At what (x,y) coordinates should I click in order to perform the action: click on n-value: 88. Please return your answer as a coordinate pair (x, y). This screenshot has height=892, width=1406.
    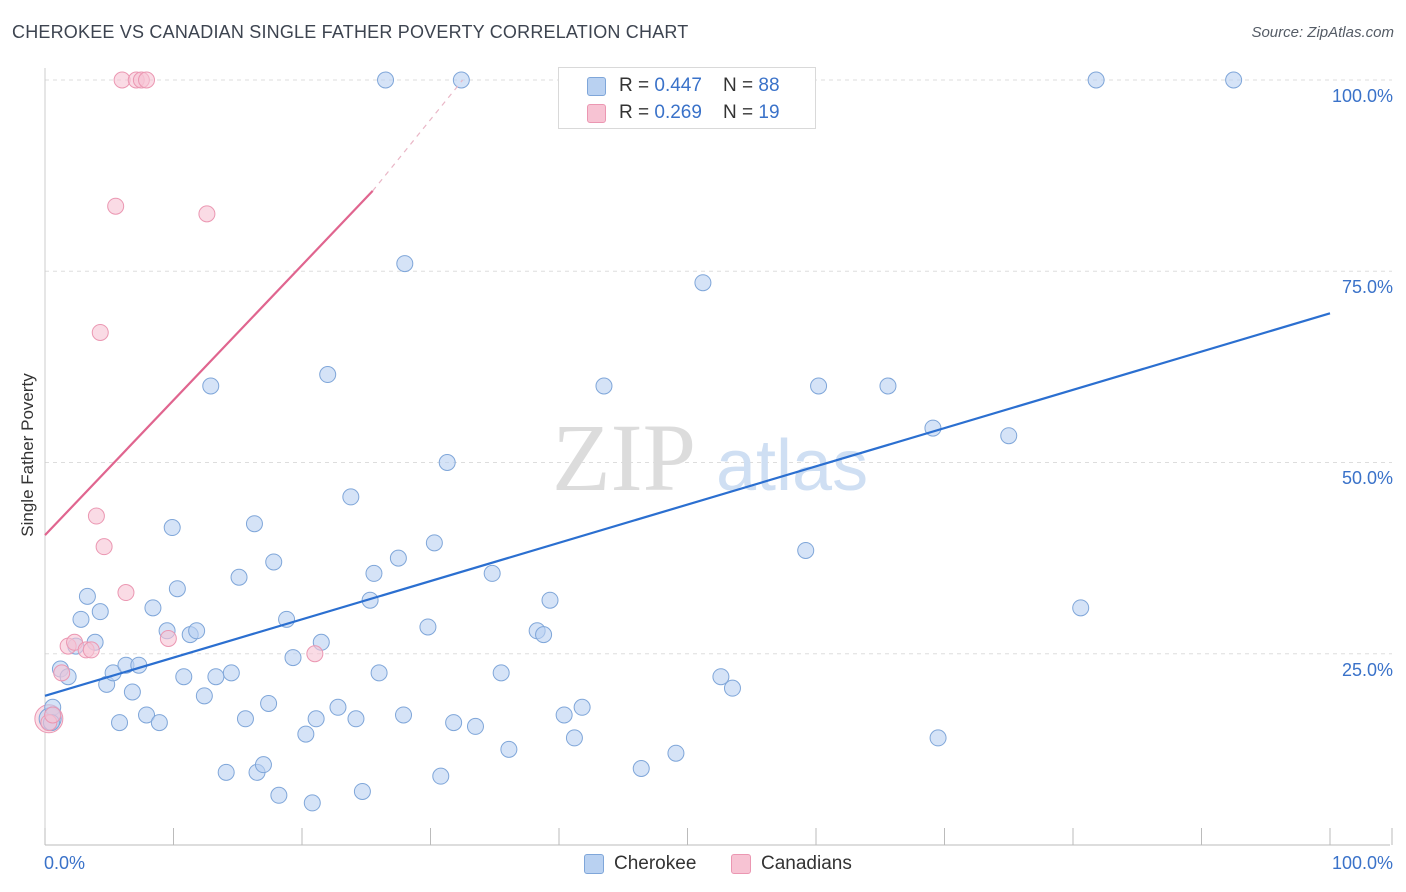
    Looking at the image, I should click on (769, 85).